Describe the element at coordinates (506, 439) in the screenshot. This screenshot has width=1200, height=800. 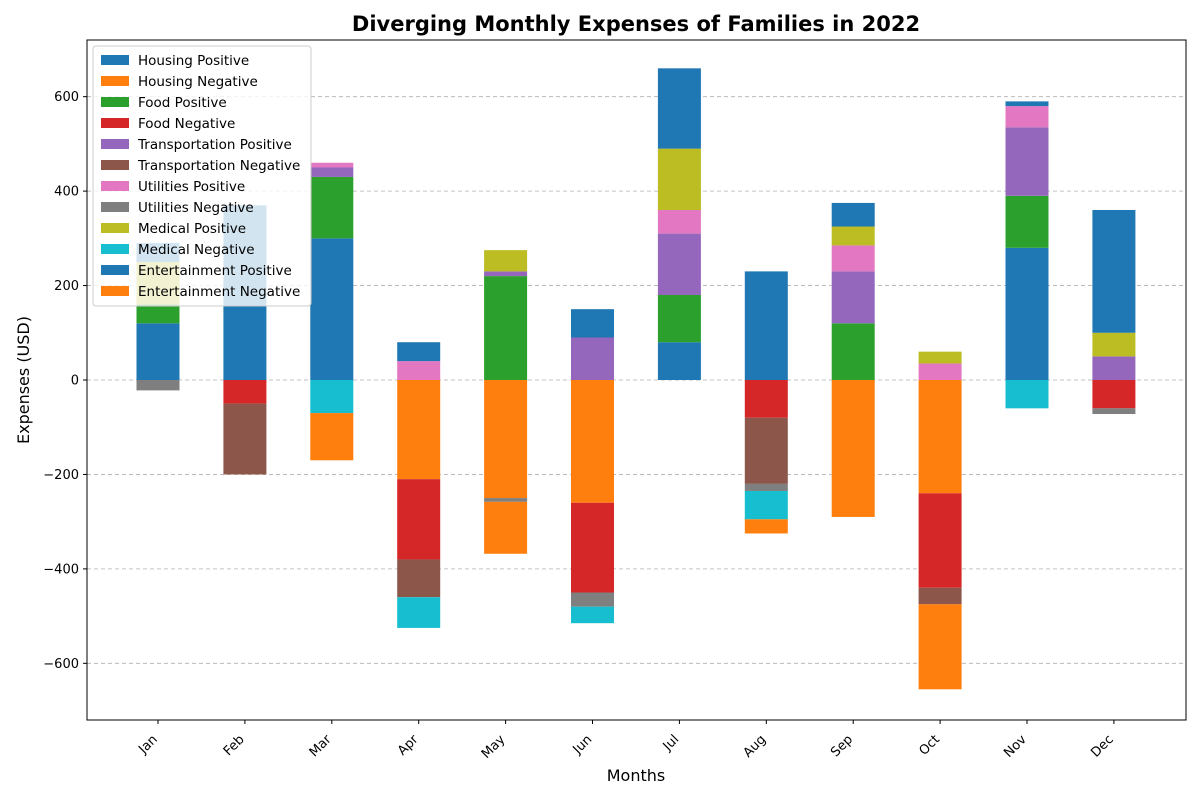
I see `bar-may-housing-negative` at that location.